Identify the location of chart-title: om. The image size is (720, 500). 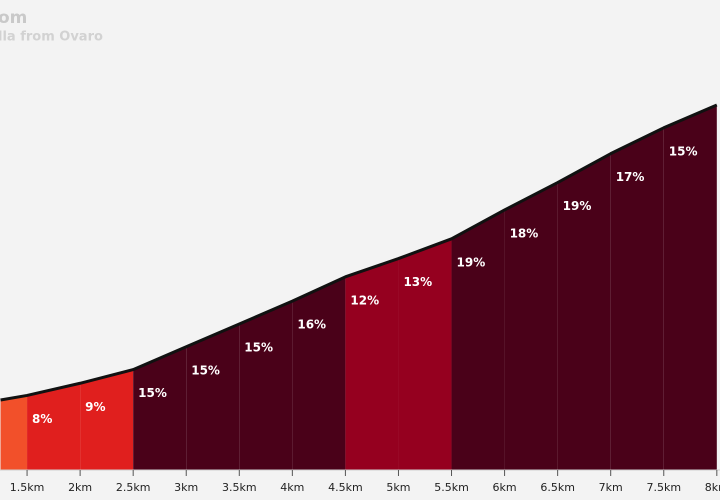
(13, 18).